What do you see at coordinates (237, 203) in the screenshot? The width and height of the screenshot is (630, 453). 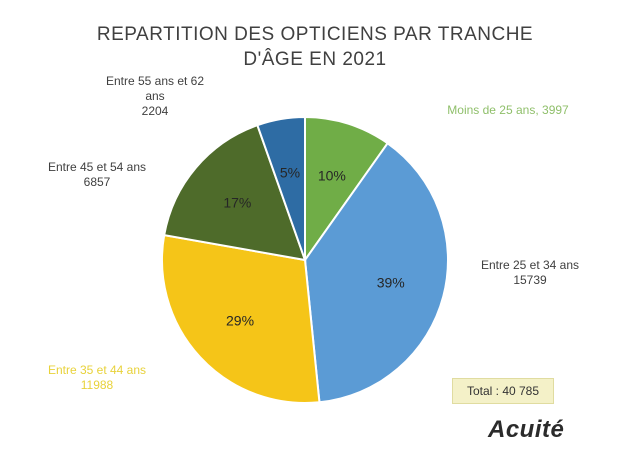 I see `pie-percent-label-3: 17%` at bounding box center [237, 203].